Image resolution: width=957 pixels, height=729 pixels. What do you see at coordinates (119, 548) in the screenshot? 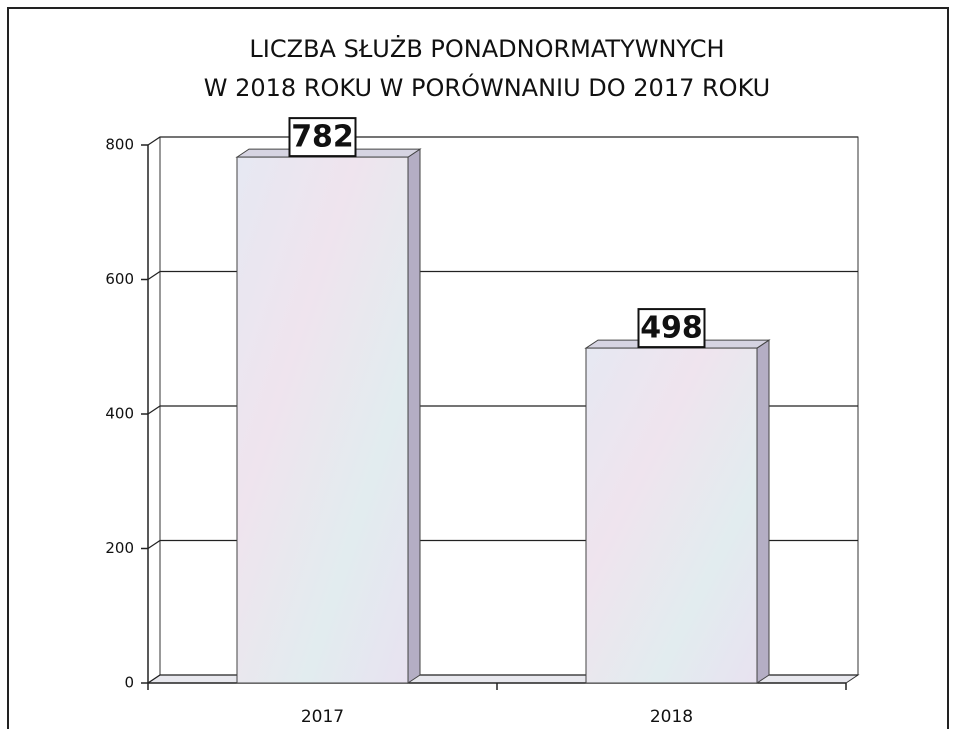
I see `y-tick-label: 200` at bounding box center [119, 548].